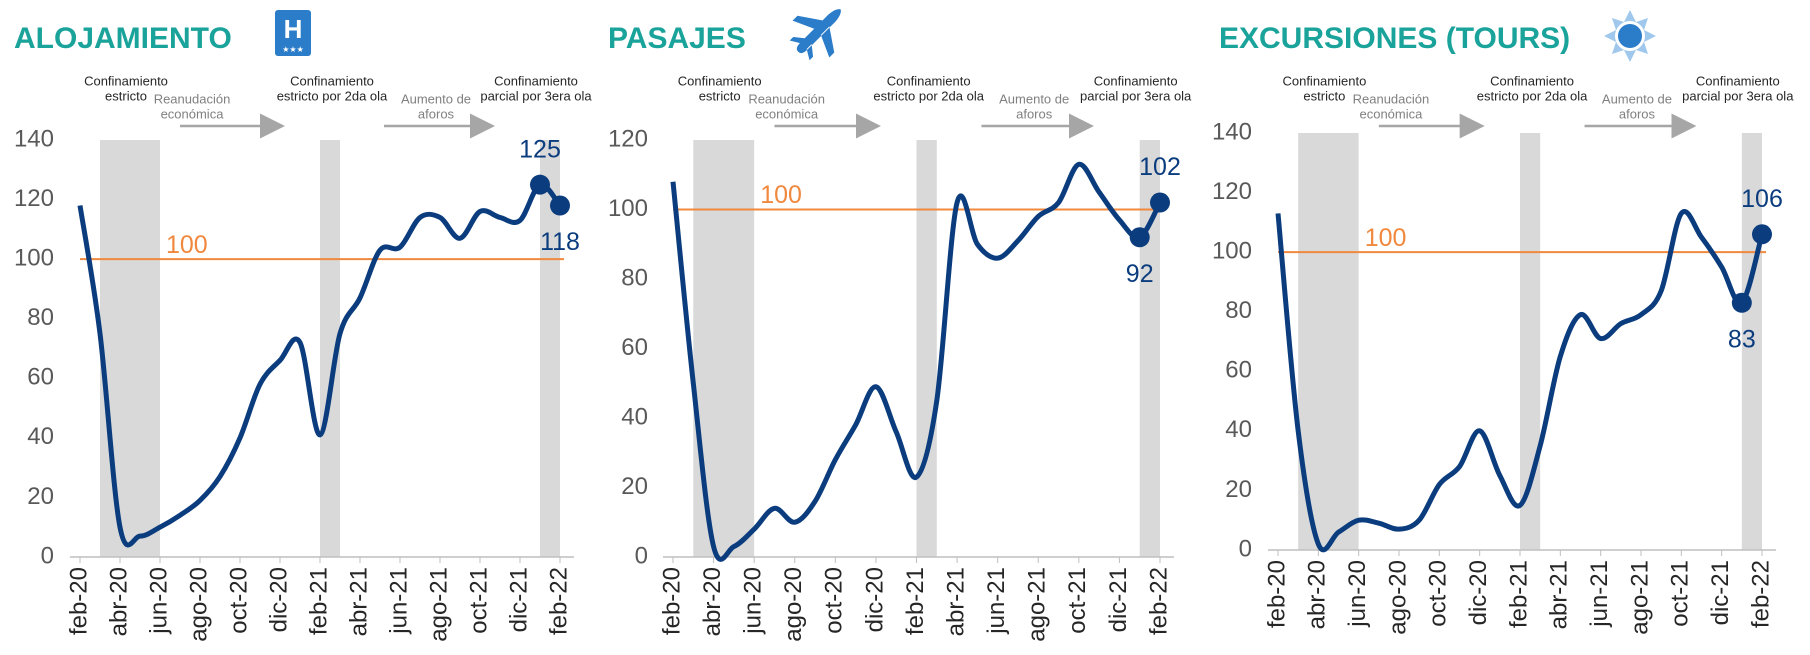 Image resolution: width=1810 pixels, height=655 pixels. I want to click on sun-icon, so click(1630, 36).